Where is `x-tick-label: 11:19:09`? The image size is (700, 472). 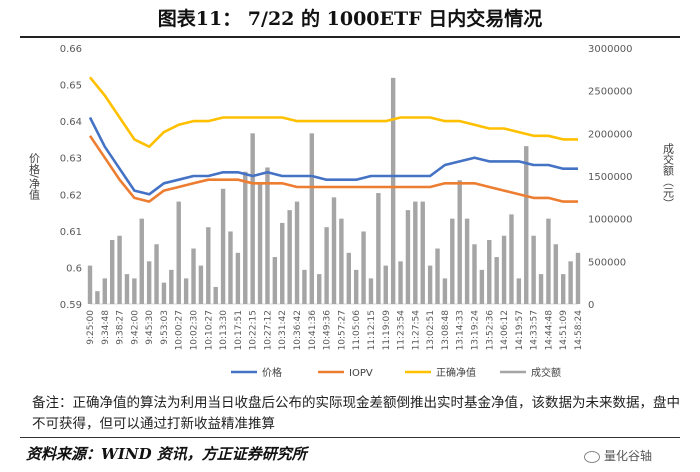
x-tick-label: 11:19:09 is located at coordinates (387, 330).